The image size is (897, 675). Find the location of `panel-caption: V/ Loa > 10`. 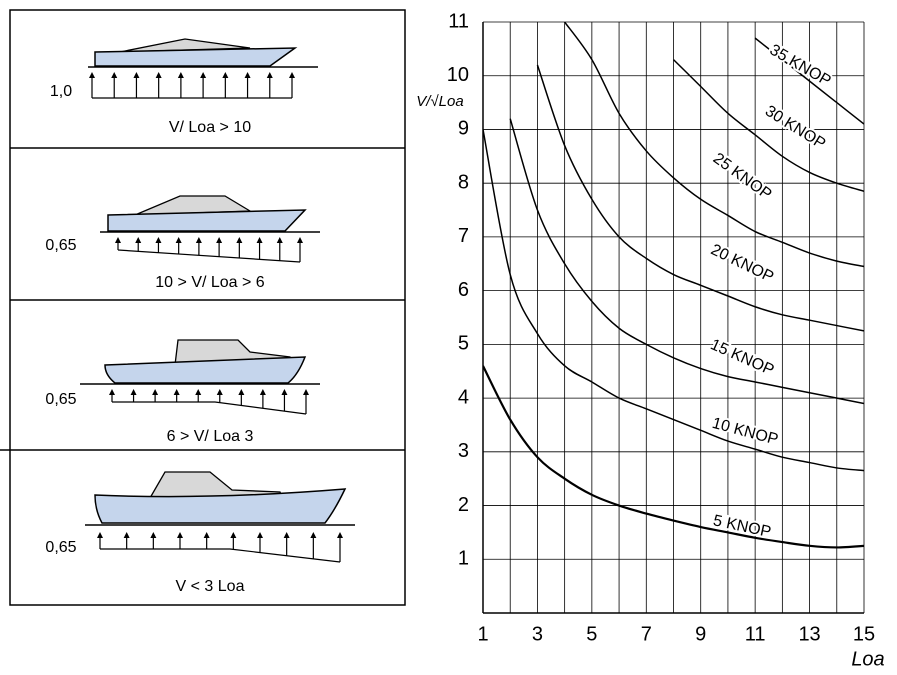

panel-caption: V/ Loa > 10 is located at coordinates (210, 127).